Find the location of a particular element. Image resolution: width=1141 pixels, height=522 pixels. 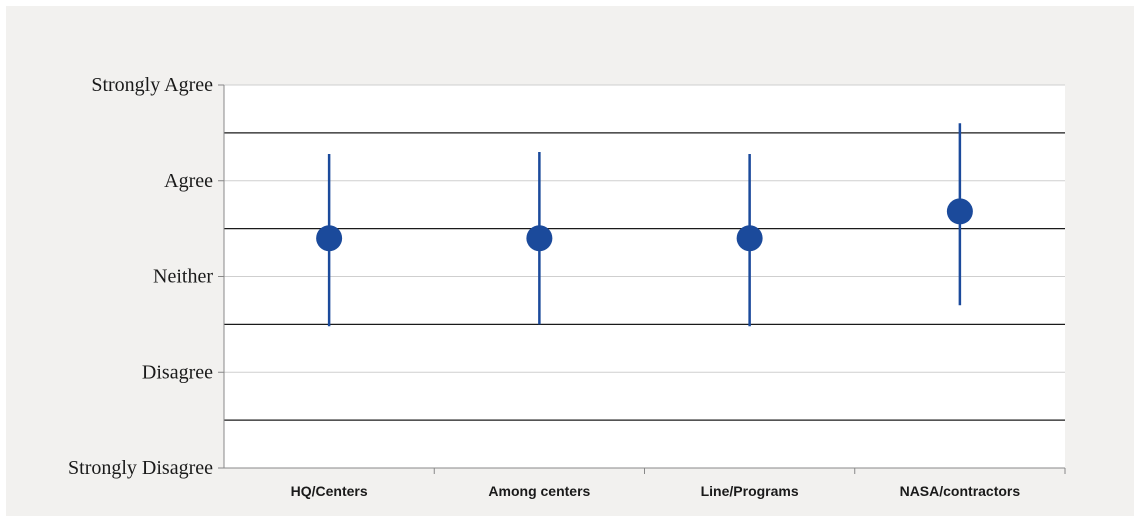

data-point-among-centers is located at coordinates (539, 238).